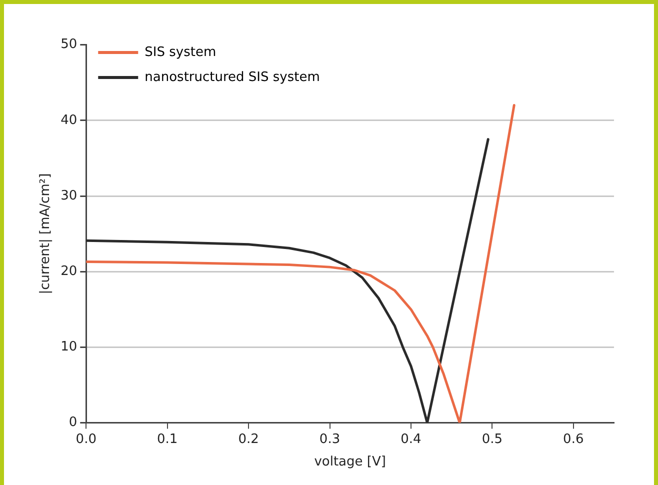 The height and width of the screenshot is (485, 658). I want to click on legend-label: SIS system, so click(180, 52).